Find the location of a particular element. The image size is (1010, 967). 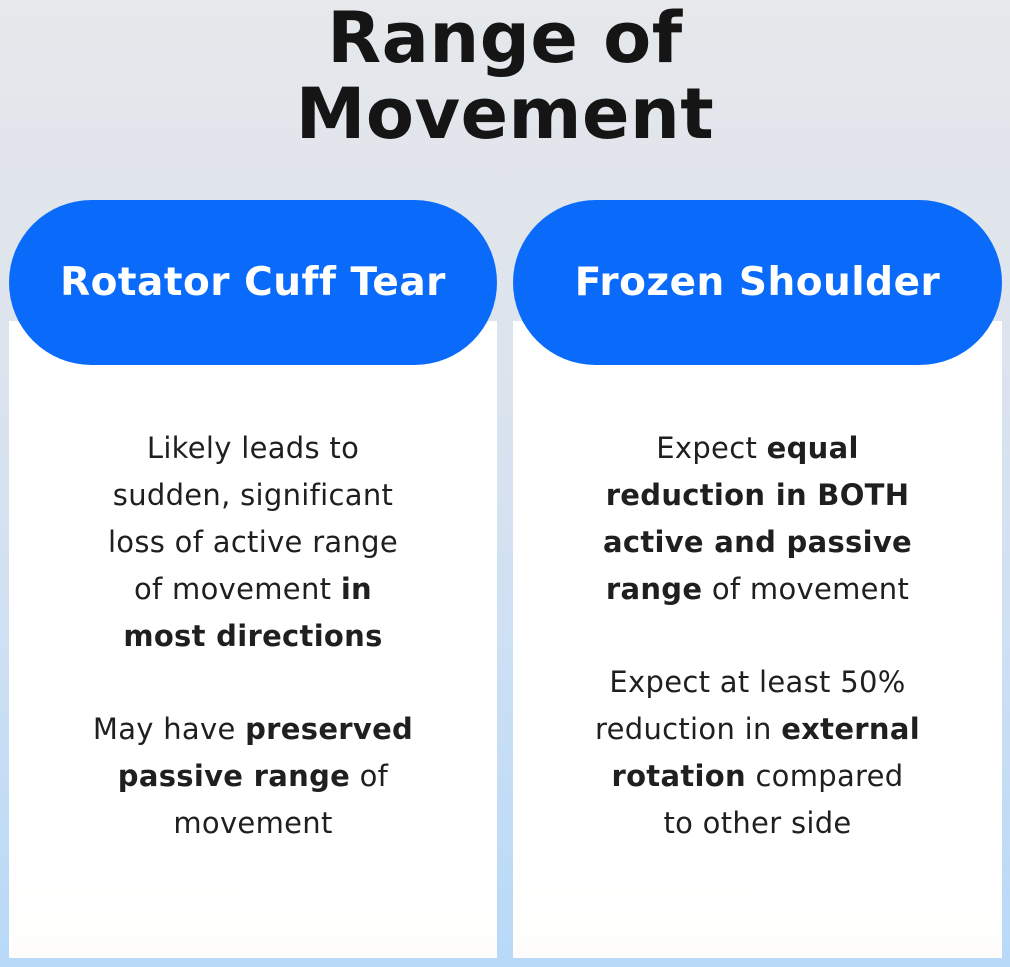

bold-text-segment: reduction in BOTH is located at coordinates (757, 495).